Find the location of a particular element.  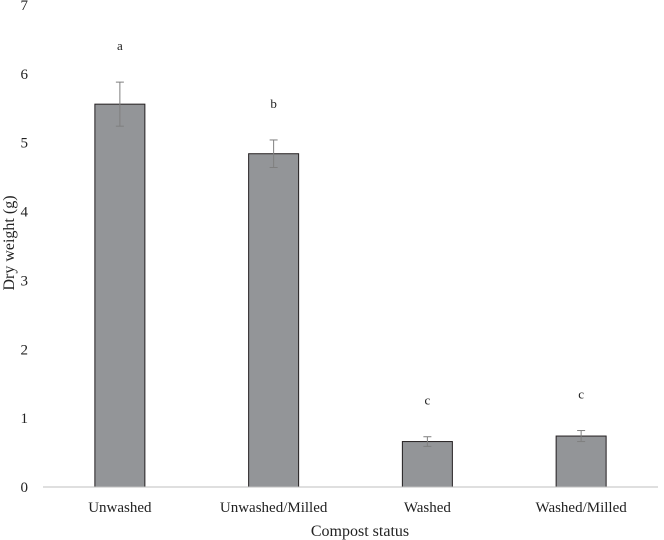

y-tick-label: 4 is located at coordinates (25, 213).